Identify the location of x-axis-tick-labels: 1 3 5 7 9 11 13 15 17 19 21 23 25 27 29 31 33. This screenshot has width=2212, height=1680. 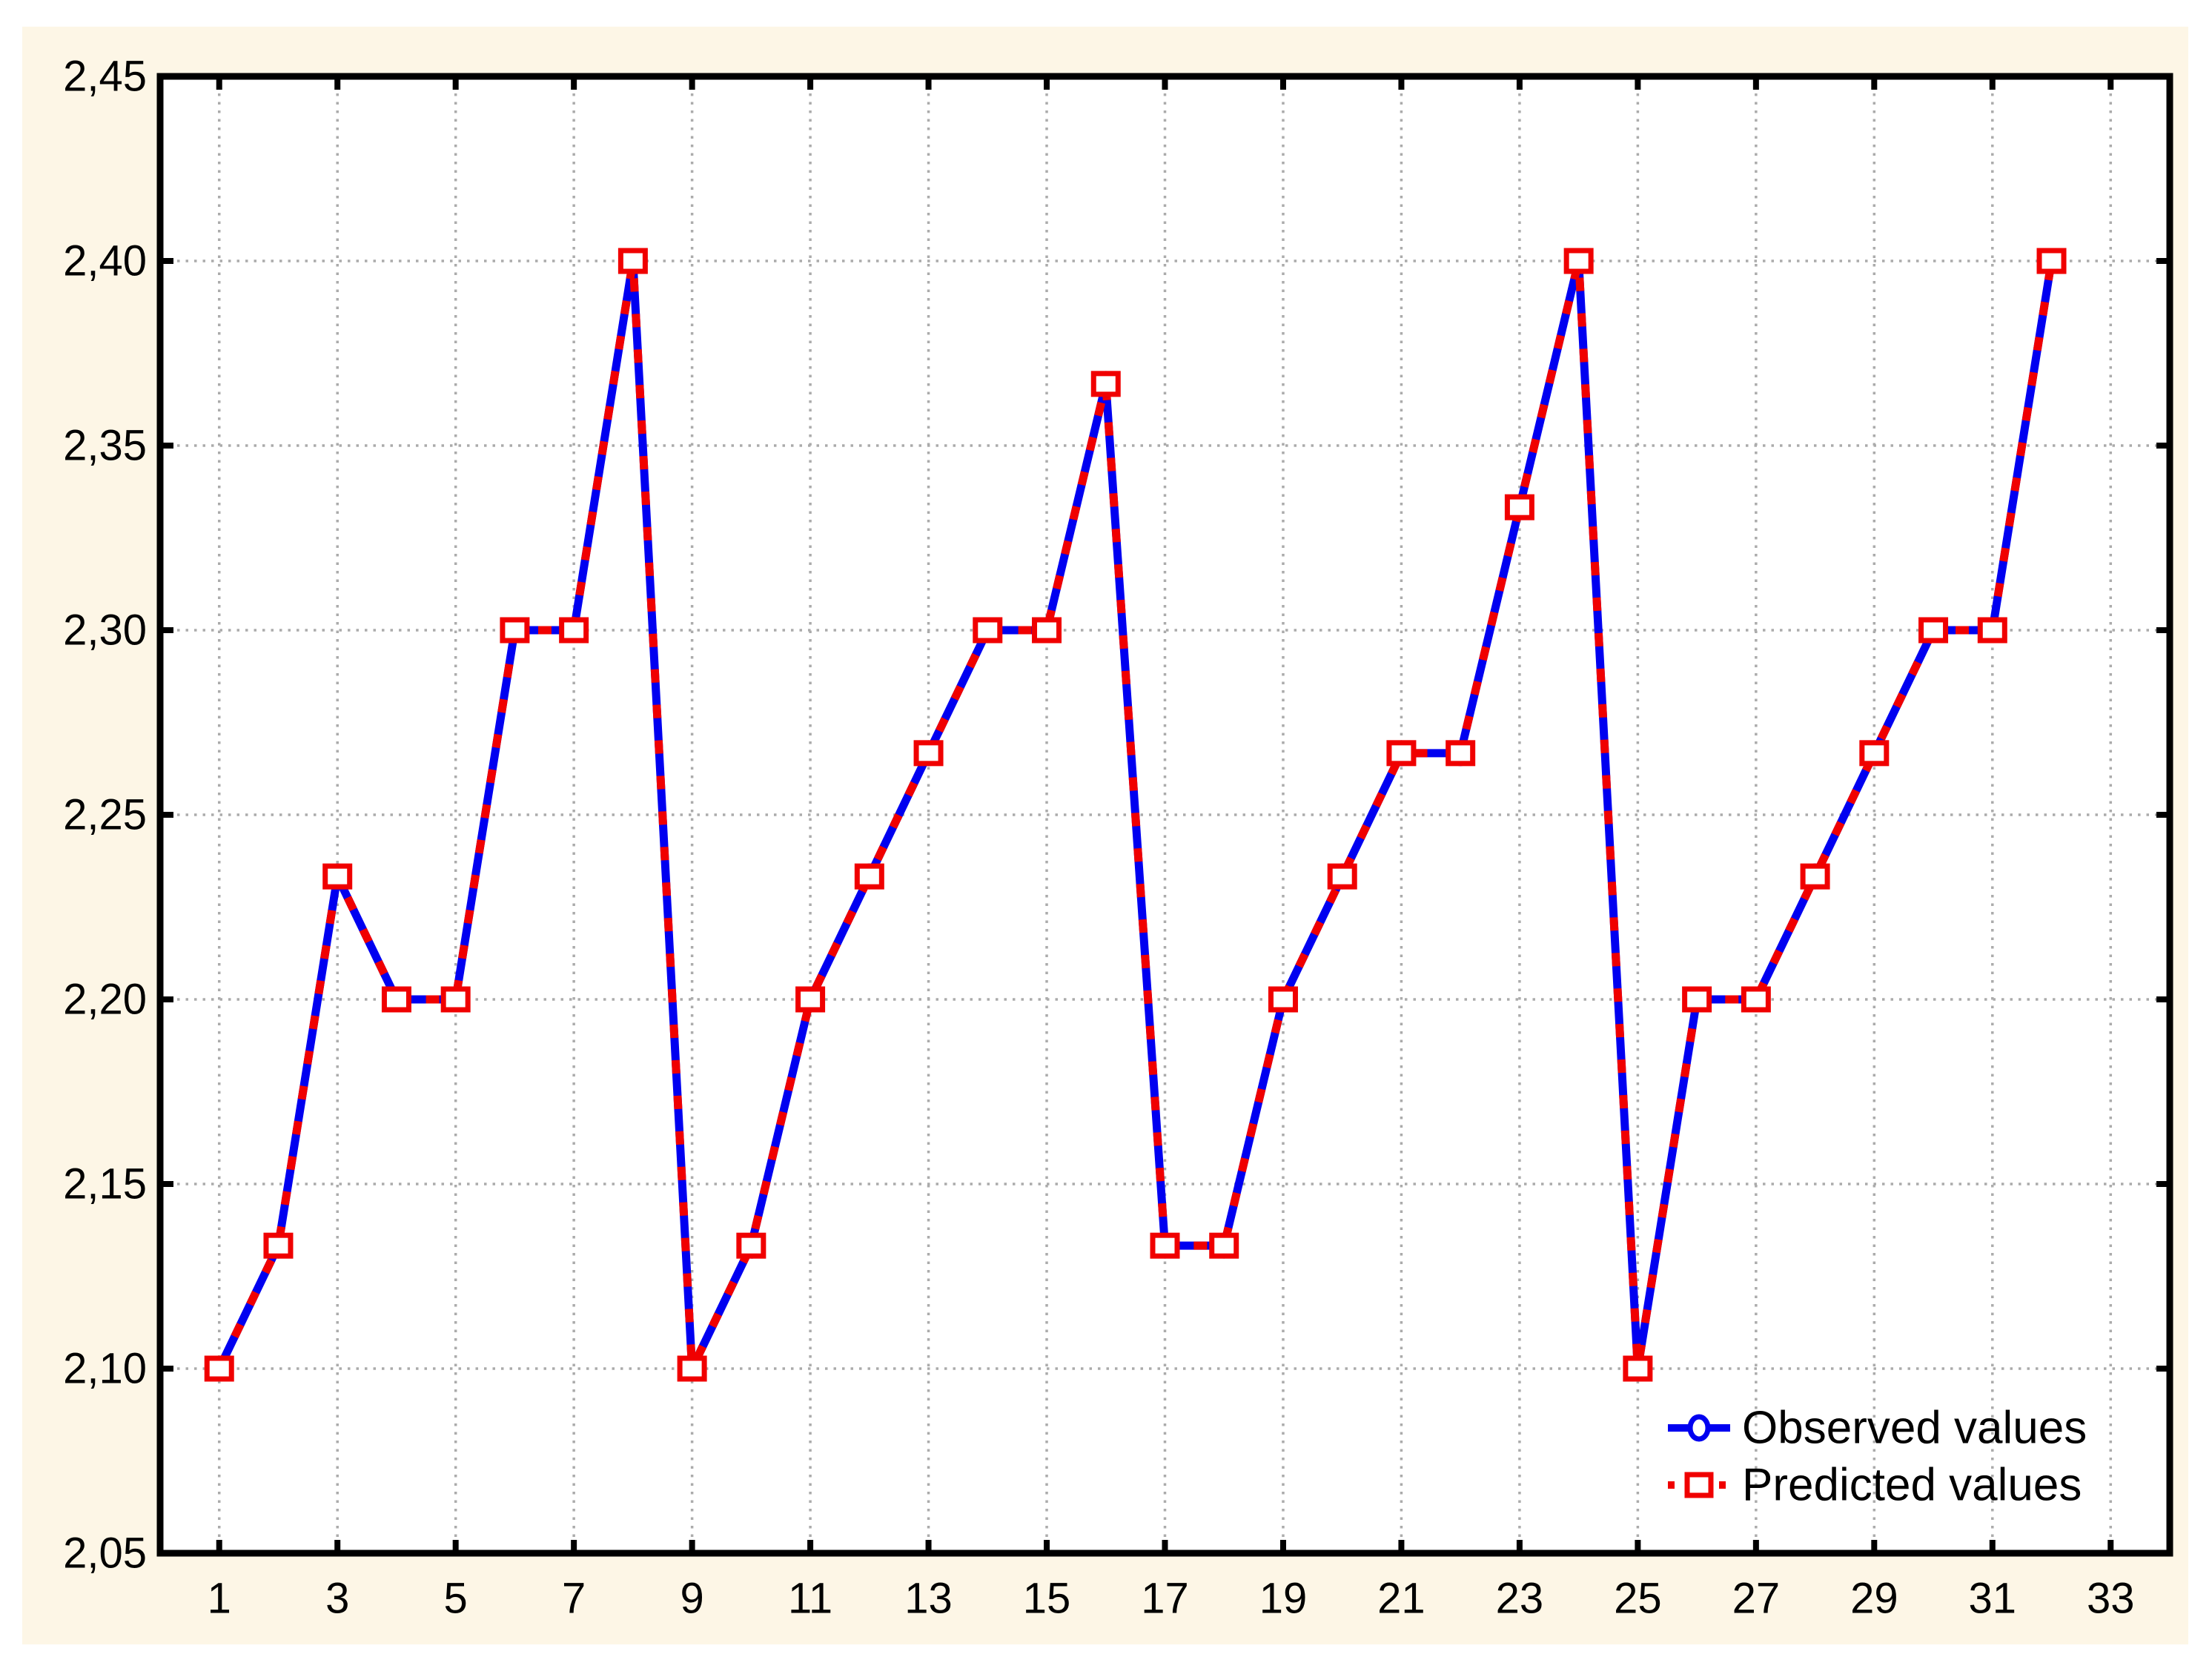
(1171, 1599).